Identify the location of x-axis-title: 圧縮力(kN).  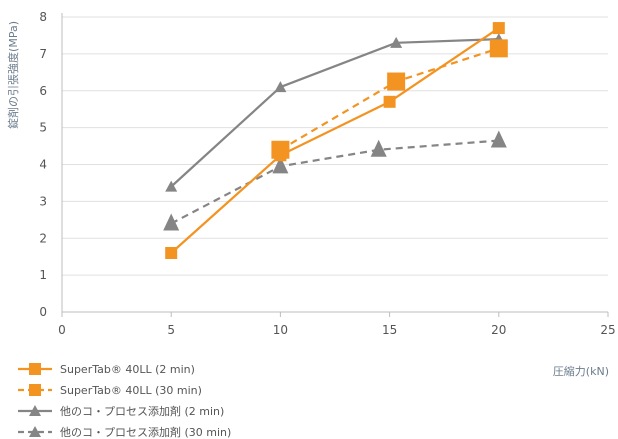
(581, 371).